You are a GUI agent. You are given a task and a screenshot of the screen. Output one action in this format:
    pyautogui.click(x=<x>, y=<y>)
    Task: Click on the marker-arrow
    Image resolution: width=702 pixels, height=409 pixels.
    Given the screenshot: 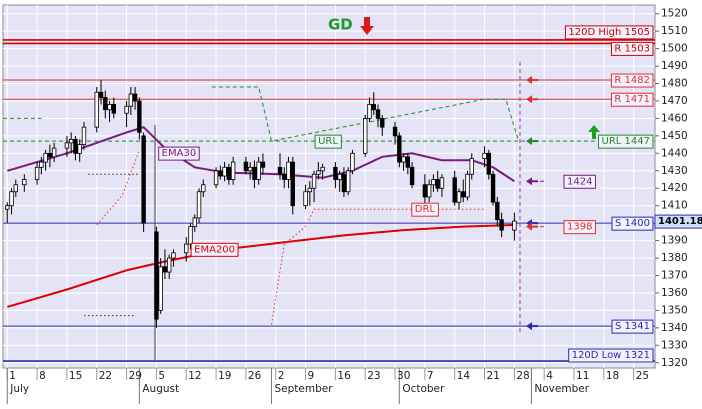 What is the action you would take?
    pyautogui.click(x=532, y=181)
    